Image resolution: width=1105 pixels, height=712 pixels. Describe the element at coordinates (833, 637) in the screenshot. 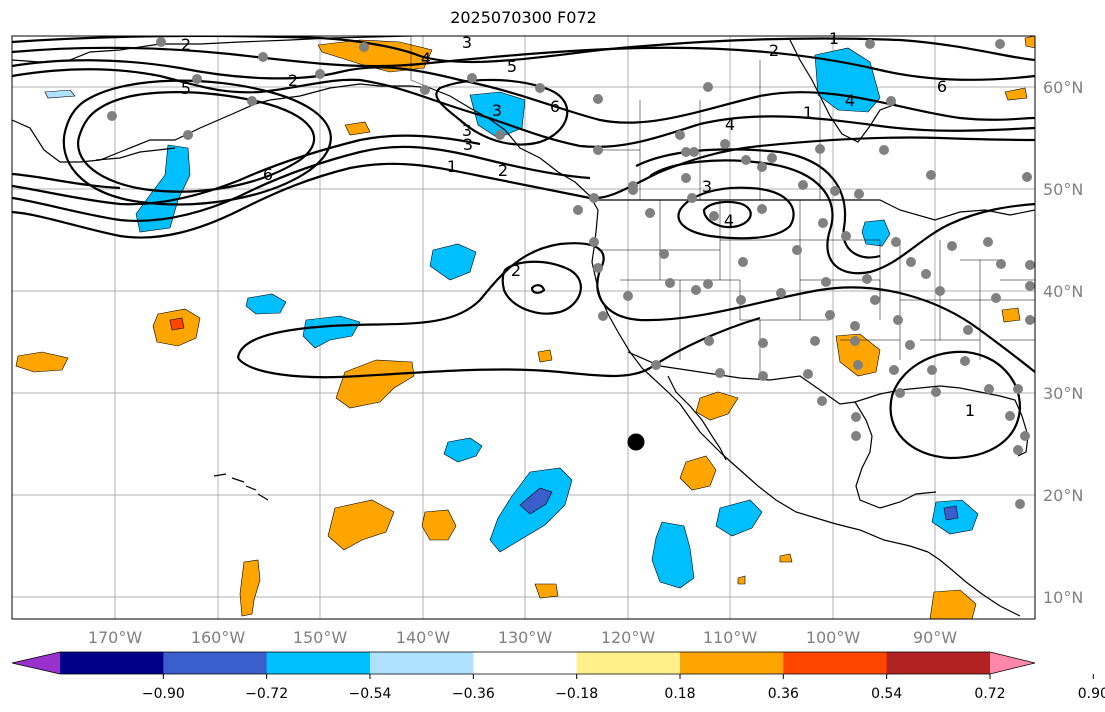

I see `lon-label-100w: 100°W` at that location.